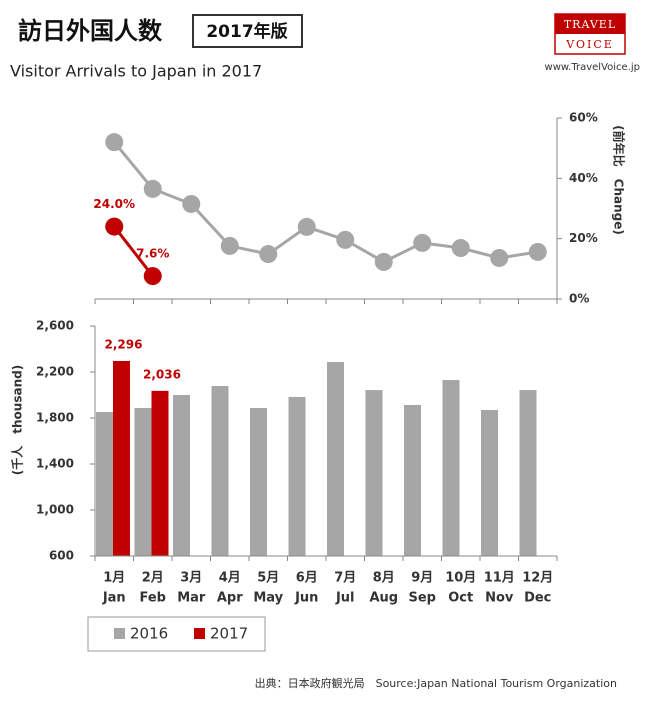  What do you see at coordinates (230, 578) in the screenshot?
I see `x-tick-label-ja: 4月` at bounding box center [230, 578].